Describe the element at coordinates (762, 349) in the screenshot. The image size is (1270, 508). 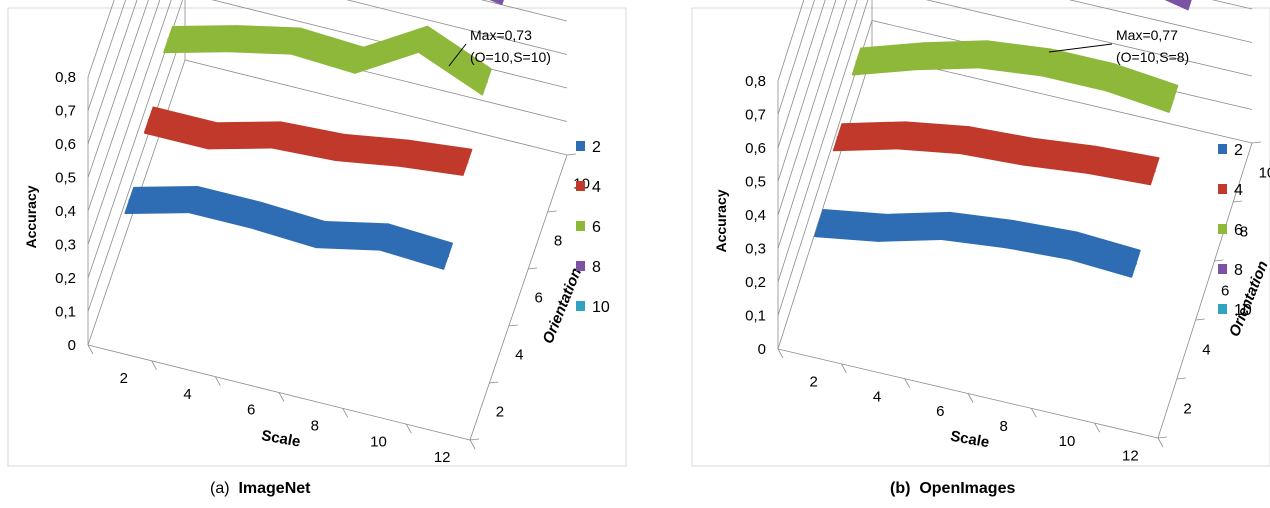
I see `y-tick-label: 0` at that location.